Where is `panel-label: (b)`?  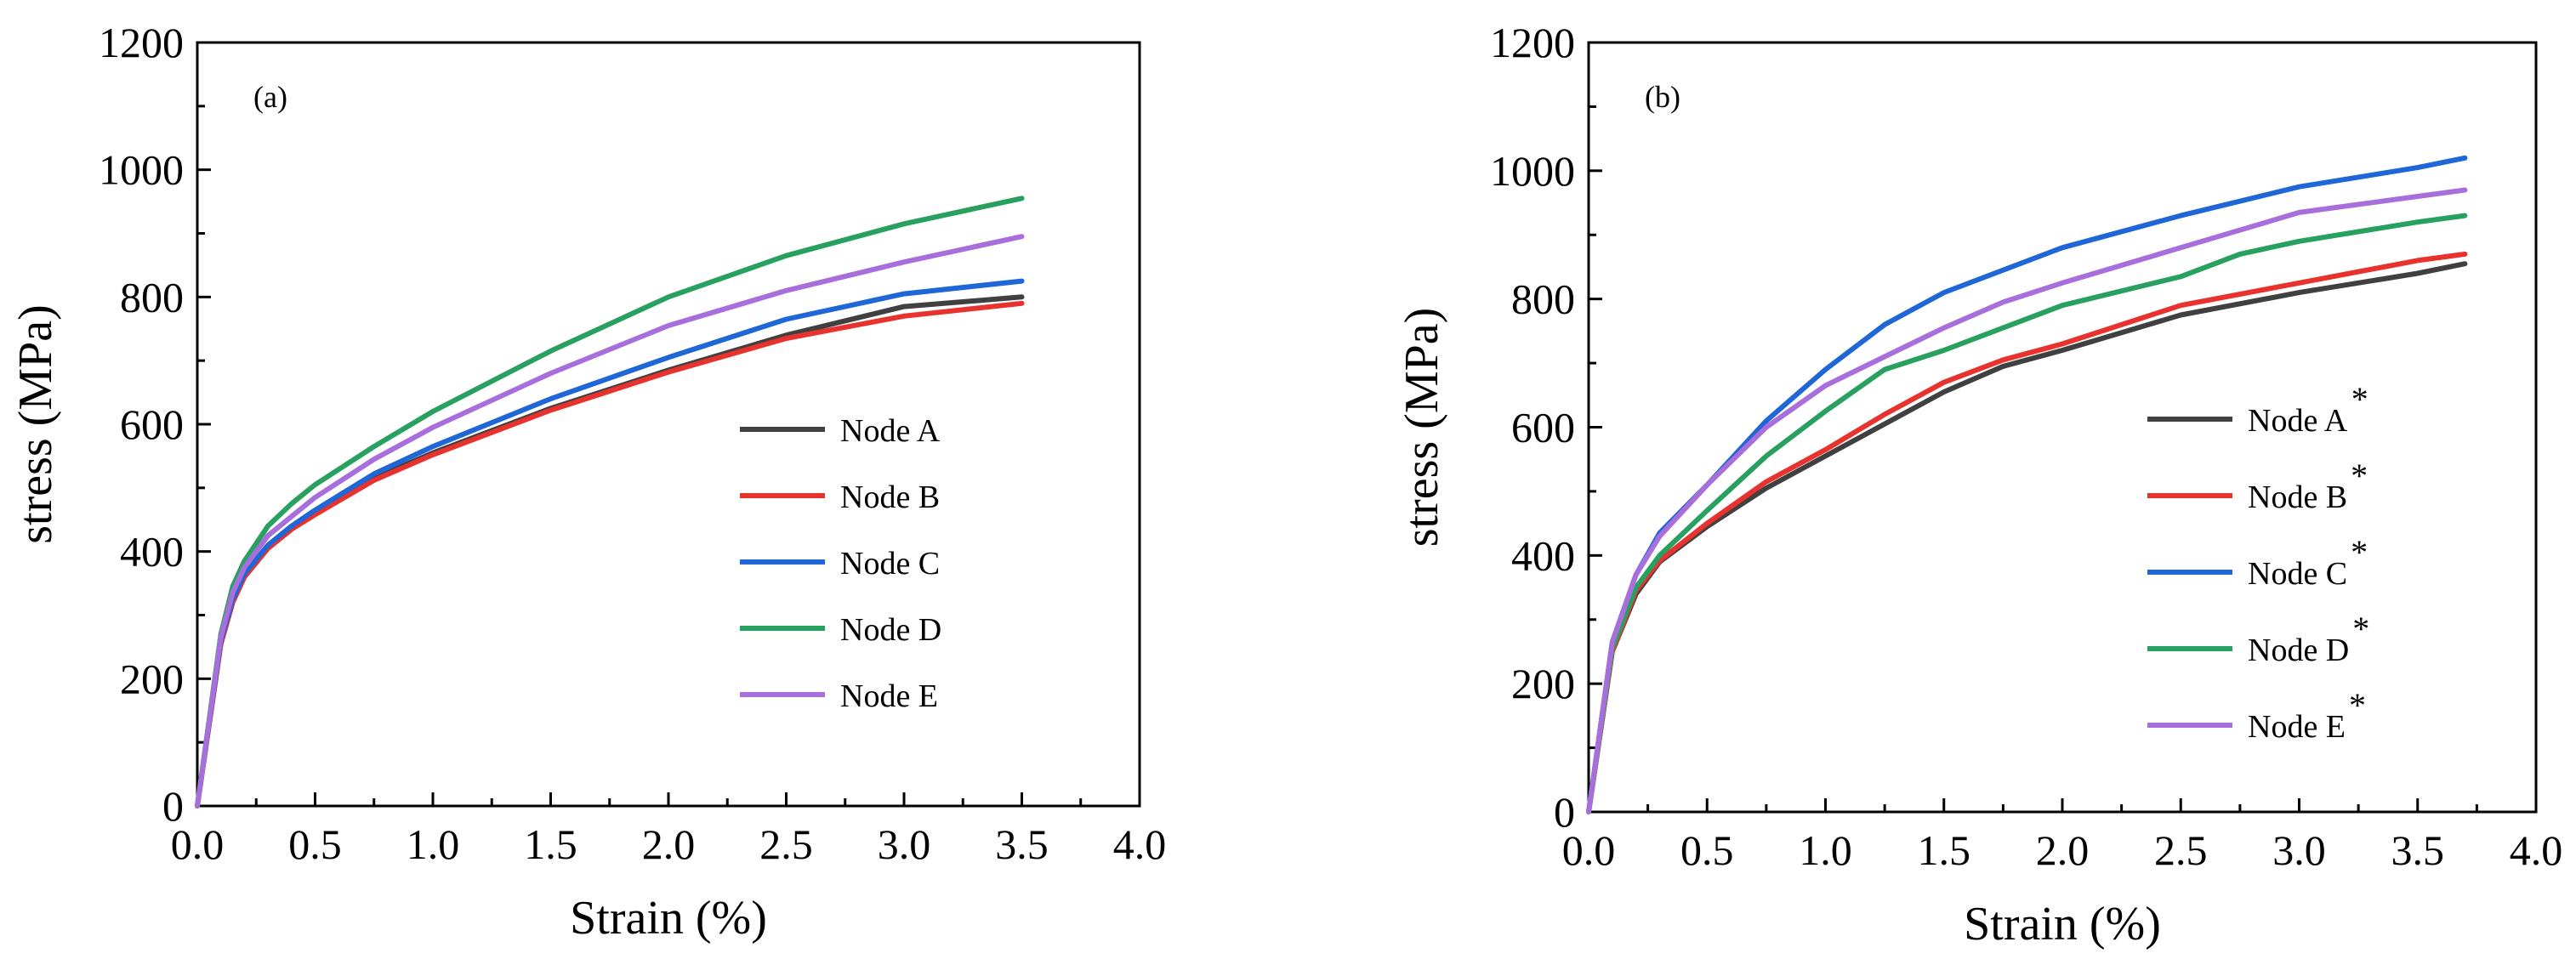
panel-label: (b) is located at coordinates (1662, 97).